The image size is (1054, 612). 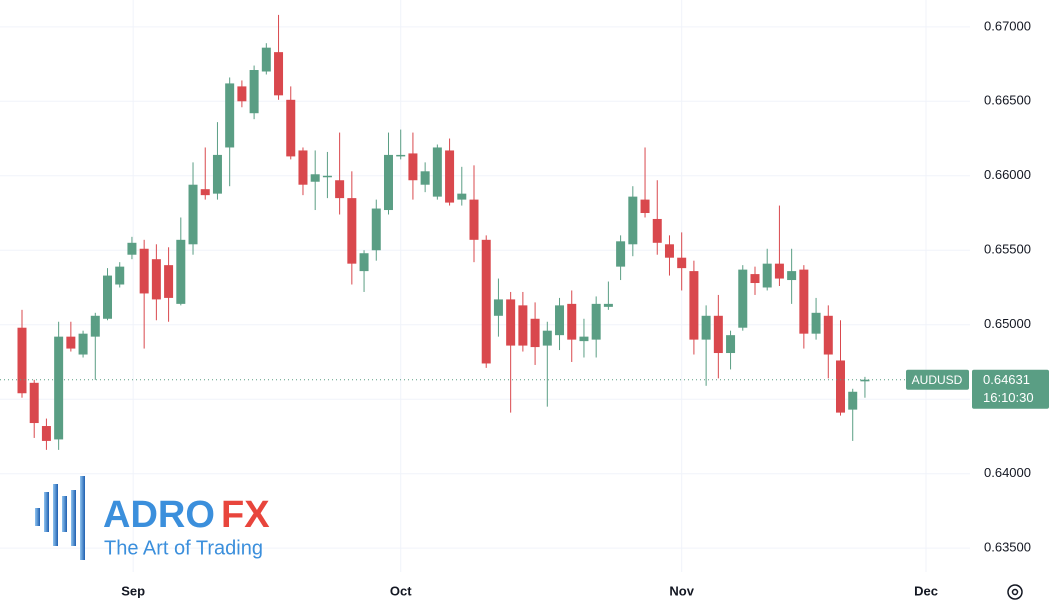 I want to click on settings-core, so click(x=1015, y=592).